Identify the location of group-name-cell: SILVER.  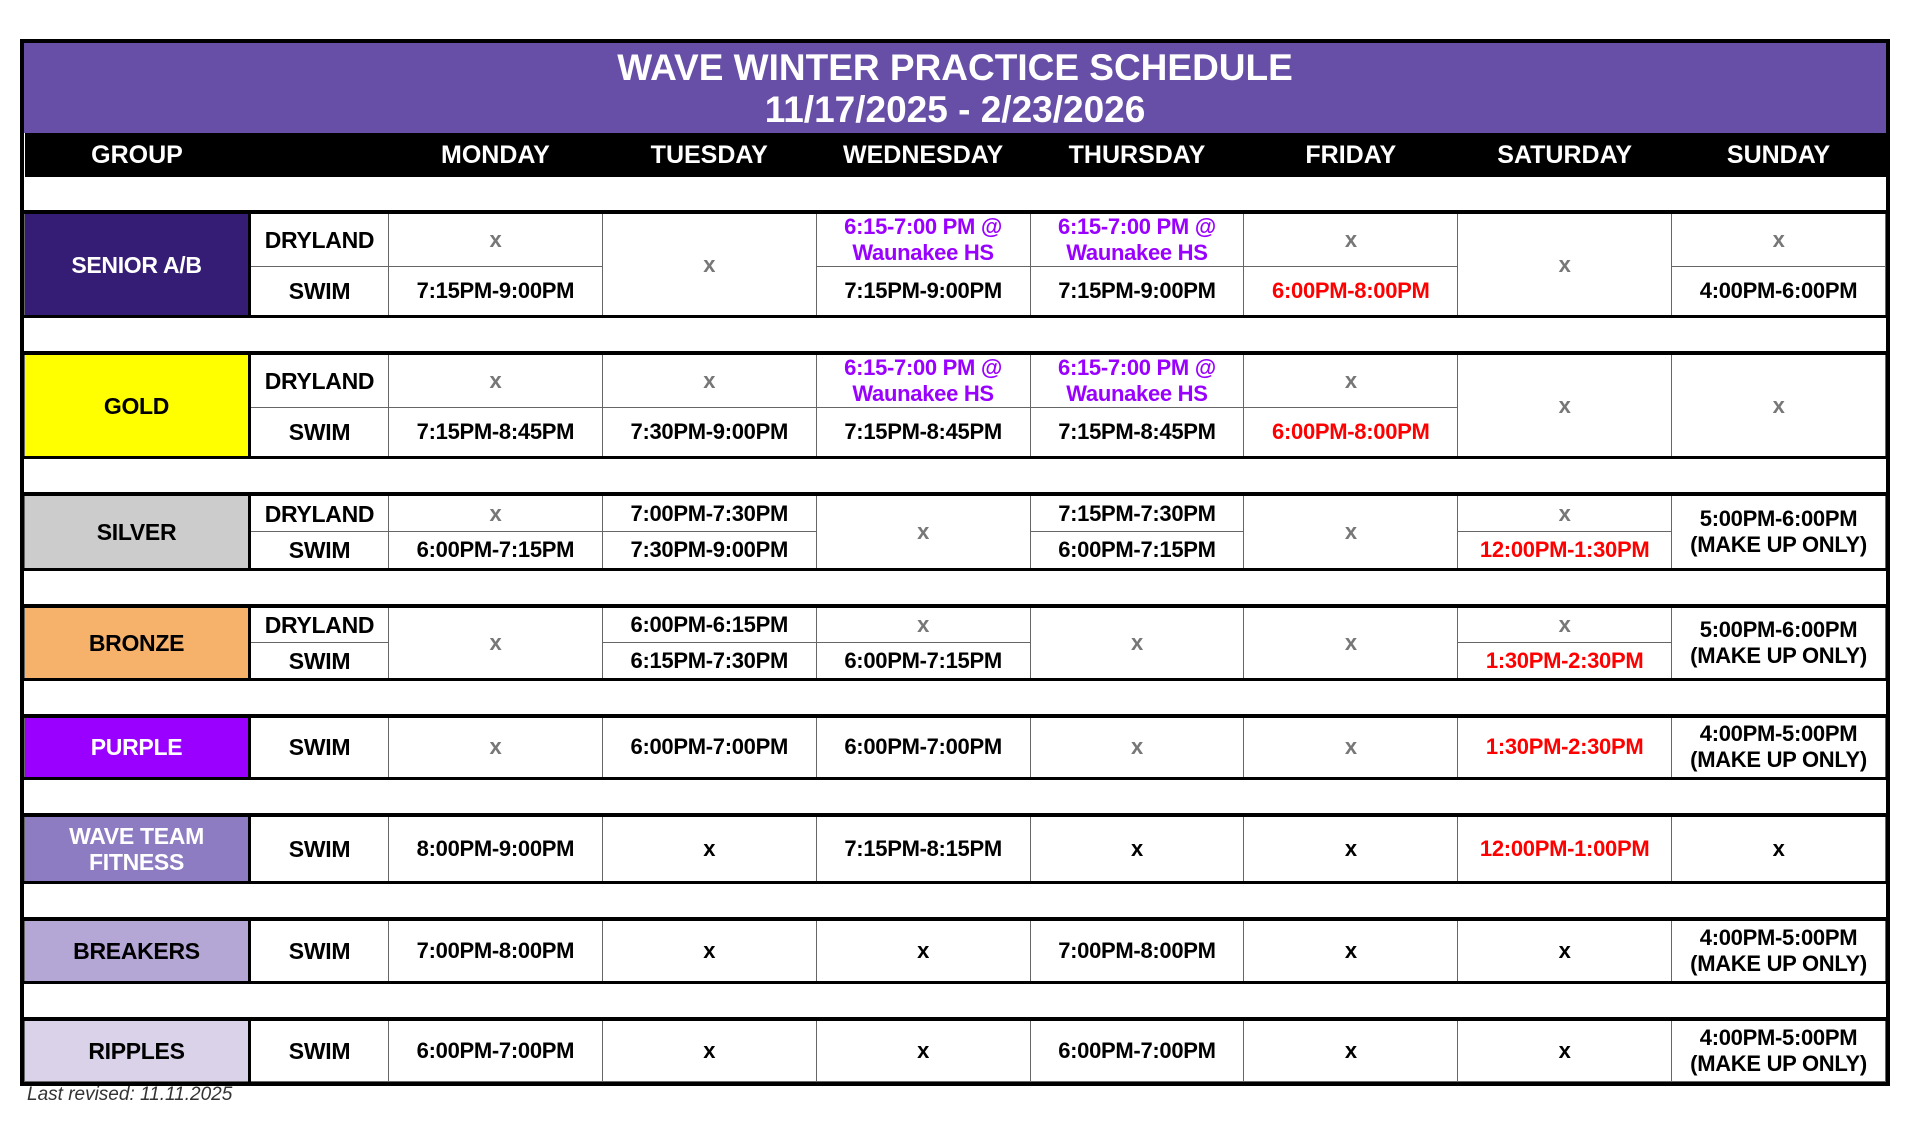
(137, 531).